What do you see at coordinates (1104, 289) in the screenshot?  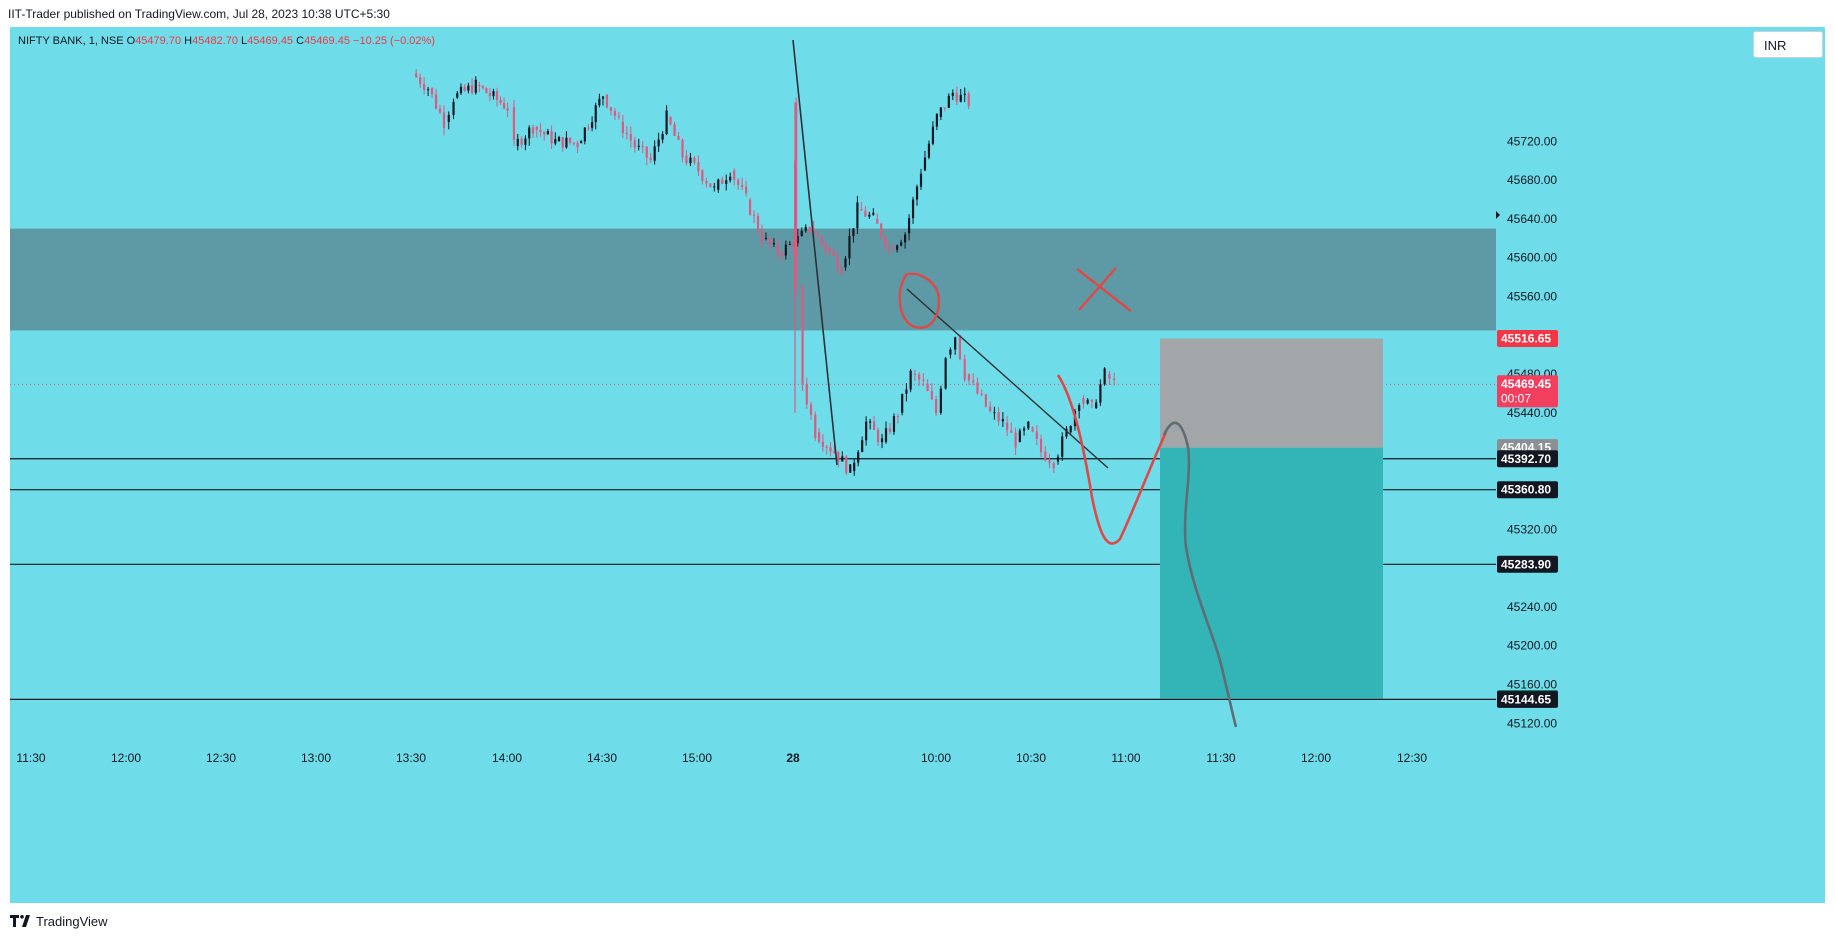 I see `red-cross-drawing` at bounding box center [1104, 289].